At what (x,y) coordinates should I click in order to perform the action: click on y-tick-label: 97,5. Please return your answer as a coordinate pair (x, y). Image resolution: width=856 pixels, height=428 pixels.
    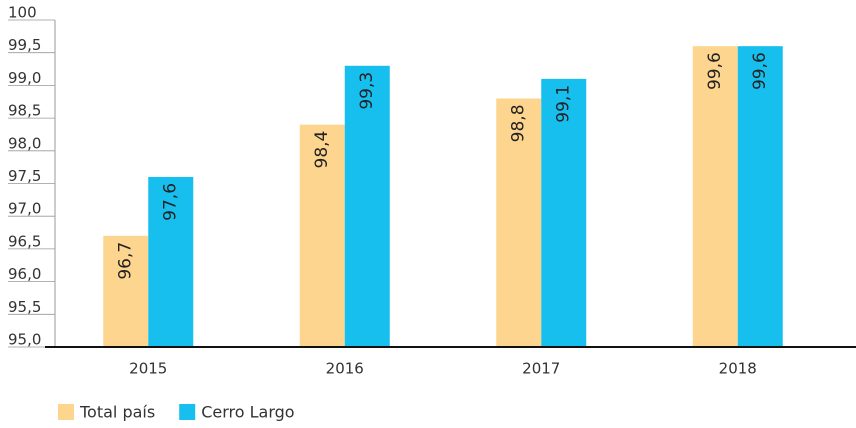
    Looking at the image, I should click on (24, 176).